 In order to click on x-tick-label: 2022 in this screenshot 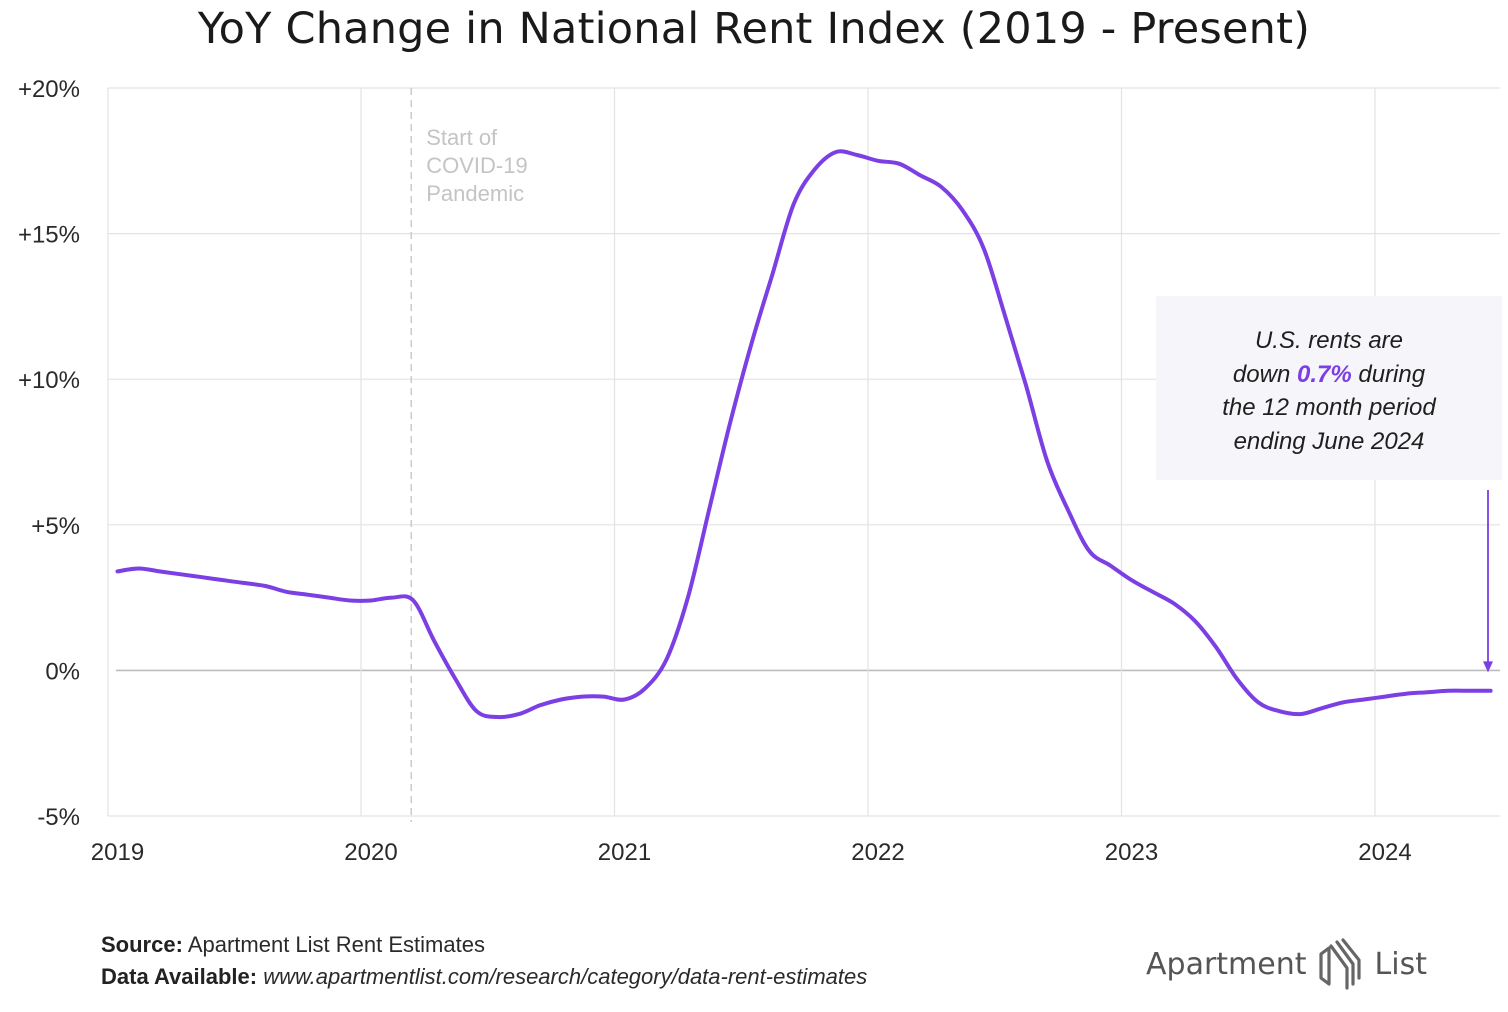, I will do `click(877, 852)`.